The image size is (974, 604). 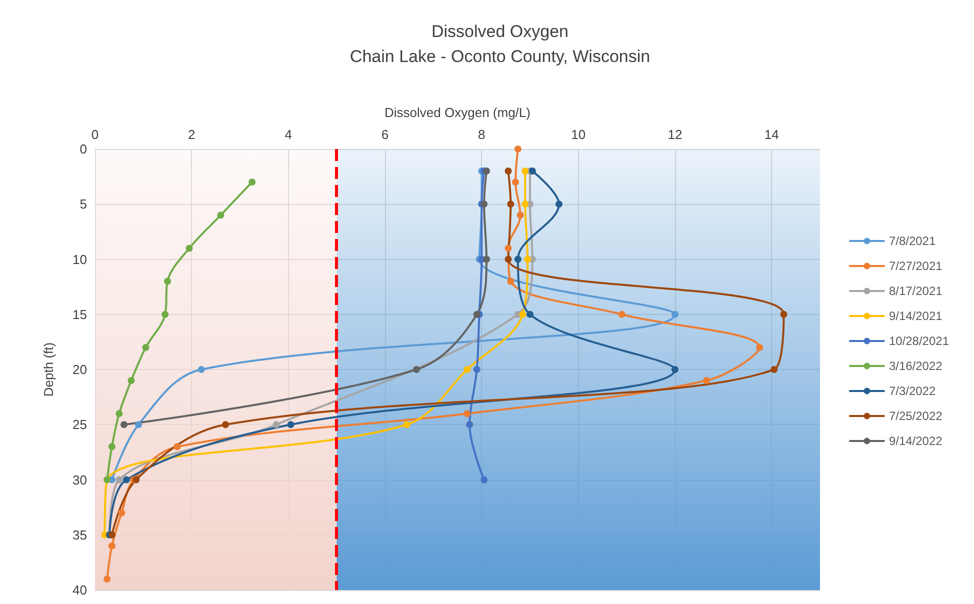 What do you see at coordinates (48, 369) in the screenshot?
I see `y-axis-title: Depth (ft)` at bounding box center [48, 369].